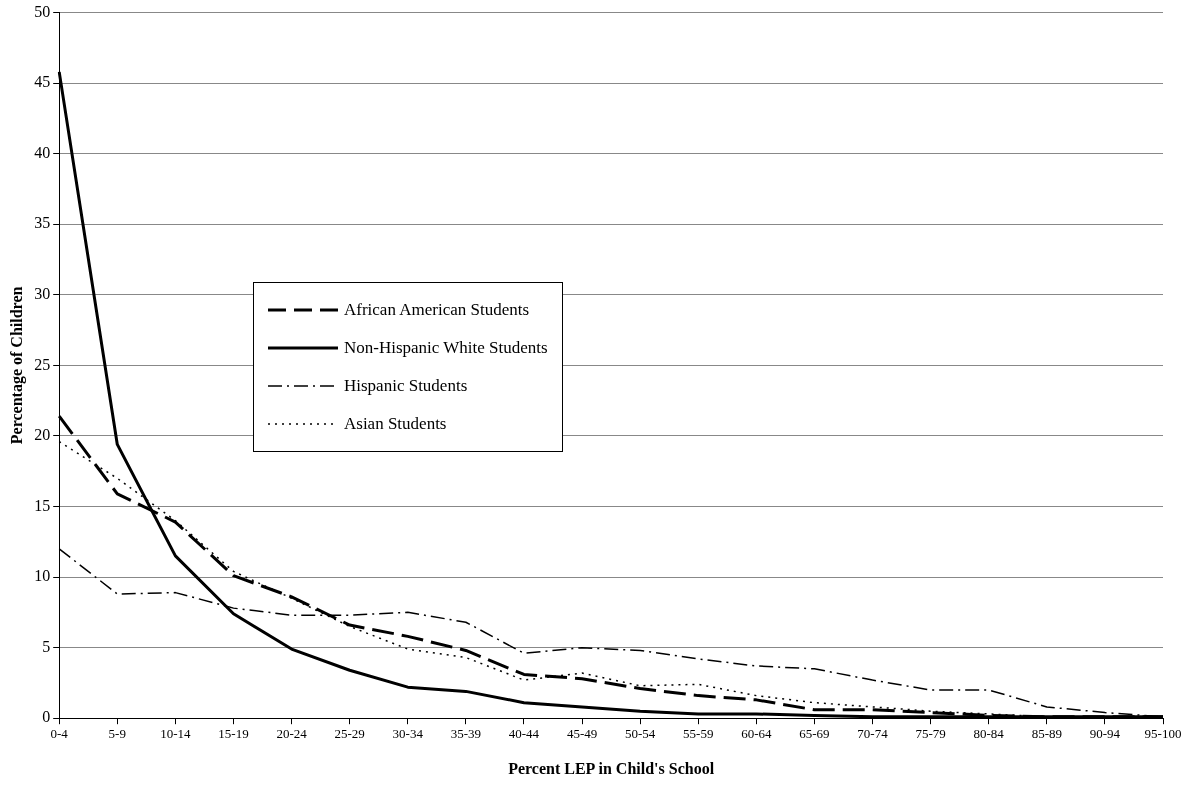 The width and height of the screenshot is (1193, 793). What do you see at coordinates (42, 11) in the screenshot?
I see `y-tick-label: 50` at bounding box center [42, 11].